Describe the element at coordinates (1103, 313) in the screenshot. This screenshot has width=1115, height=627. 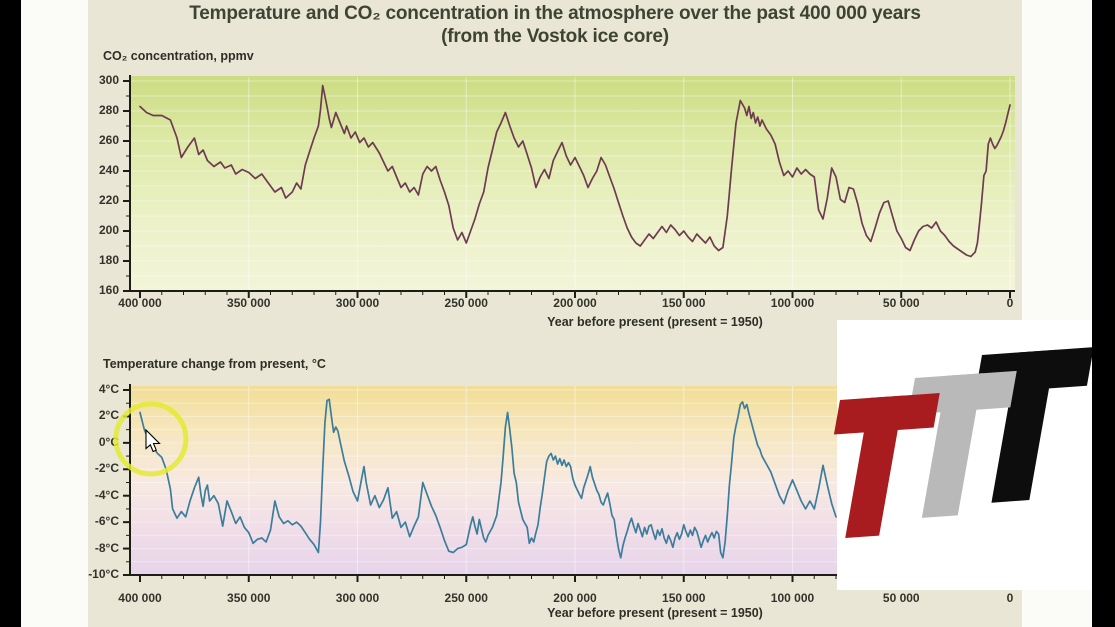
I see `letterbox-right` at that location.